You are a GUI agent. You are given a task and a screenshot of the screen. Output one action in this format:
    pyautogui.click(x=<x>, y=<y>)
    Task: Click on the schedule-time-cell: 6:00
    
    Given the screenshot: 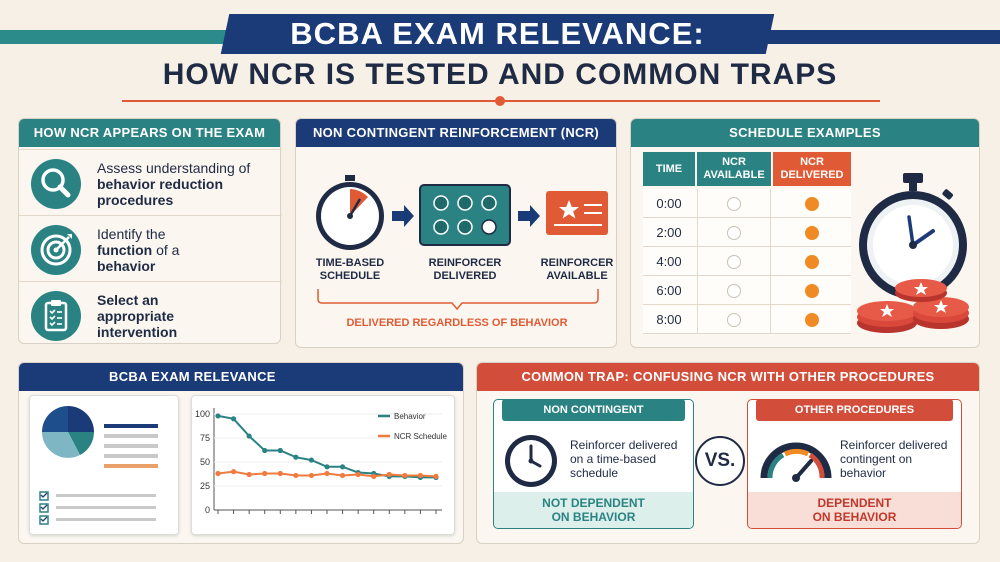 What is the action you would take?
    pyautogui.click(x=669, y=290)
    